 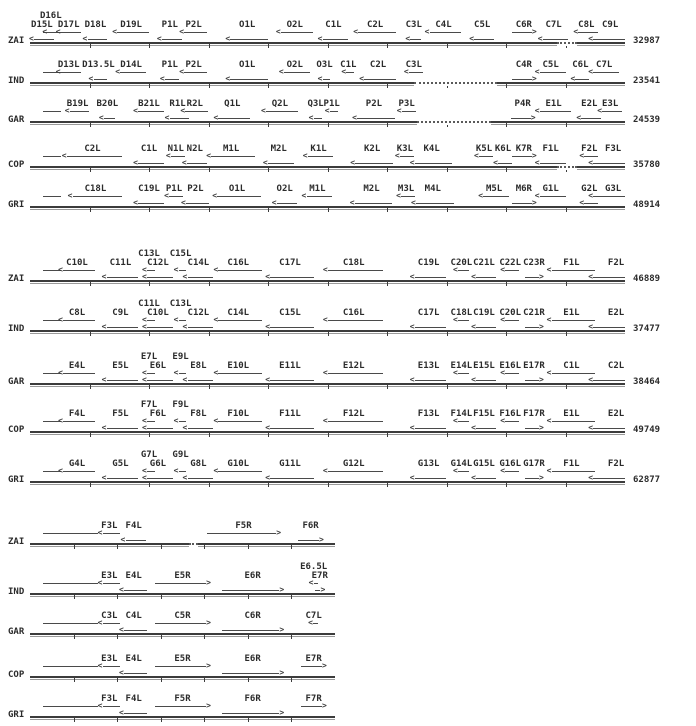 What do you see at coordinates (483, 277) in the screenshot?
I see `gene-arrow-c21l: <` at bounding box center [483, 277].